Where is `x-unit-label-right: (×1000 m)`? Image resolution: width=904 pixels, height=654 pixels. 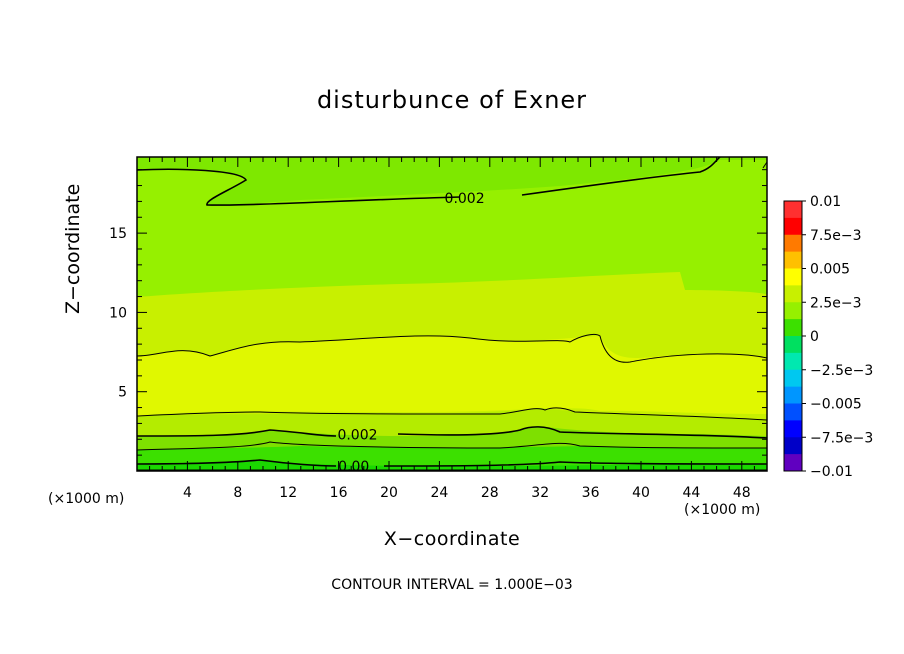
x-unit-label-right: (×1000 m) is located at coordinates (722, 510).